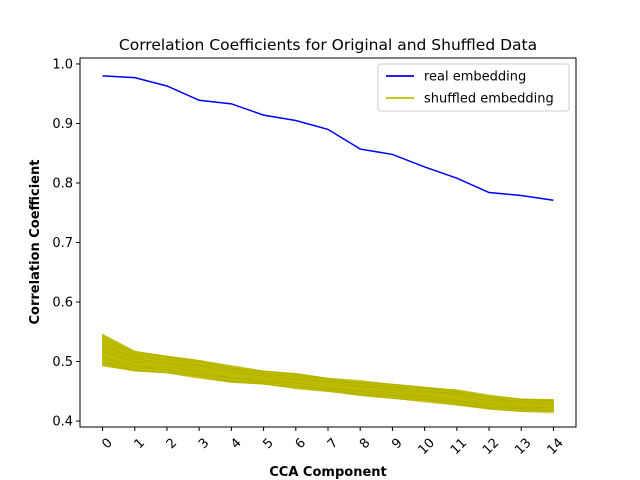 The height and width of the screenshot is (480, 640). Describe the element at coordinates (35, 242) in the screenshot. I see `y-axis-label: Correlation Coefficient` at that location.